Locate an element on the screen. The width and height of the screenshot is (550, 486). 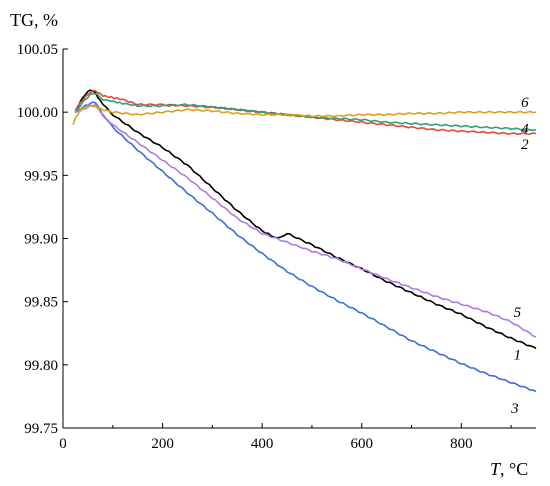
series-labels: 1 2 3 4 5 6 is located at coordinates (519, 256).